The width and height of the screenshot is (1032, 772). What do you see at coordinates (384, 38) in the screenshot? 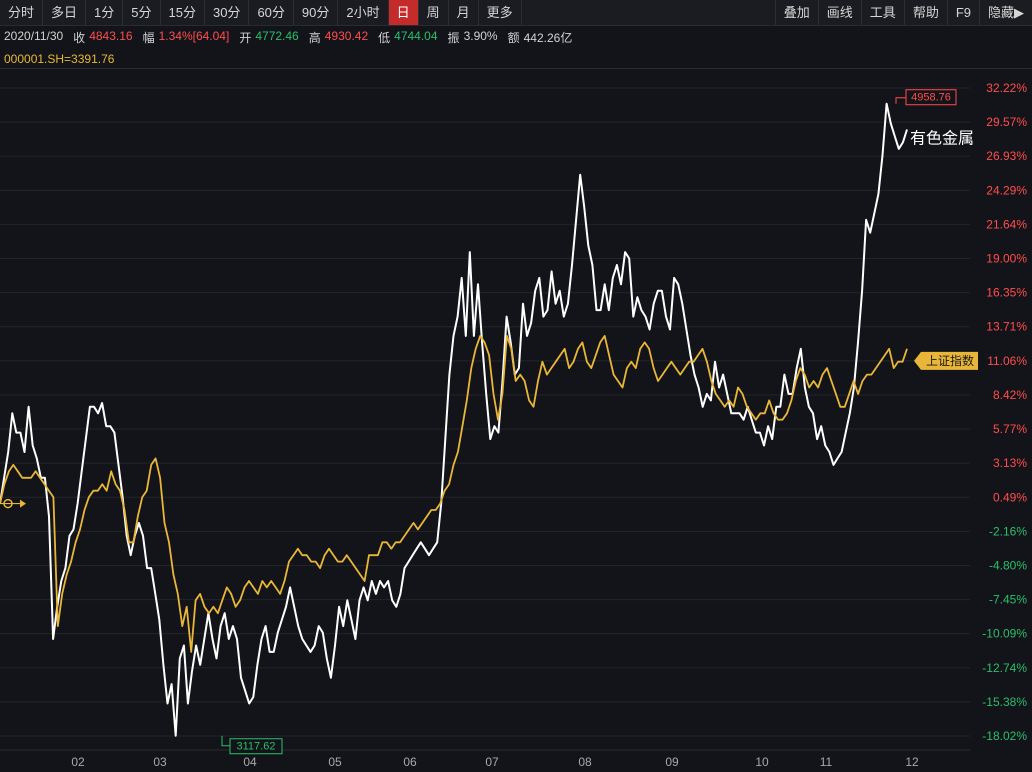
I see `low-label: 低` at bounding box center [384, 38].